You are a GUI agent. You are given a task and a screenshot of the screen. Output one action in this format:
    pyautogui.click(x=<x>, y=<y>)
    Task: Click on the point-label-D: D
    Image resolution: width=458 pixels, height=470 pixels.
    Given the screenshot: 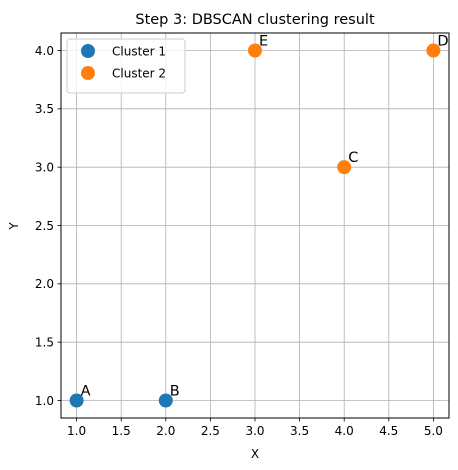 What is the action you would take?
    pyautogui.click(x=442, y=42)
    